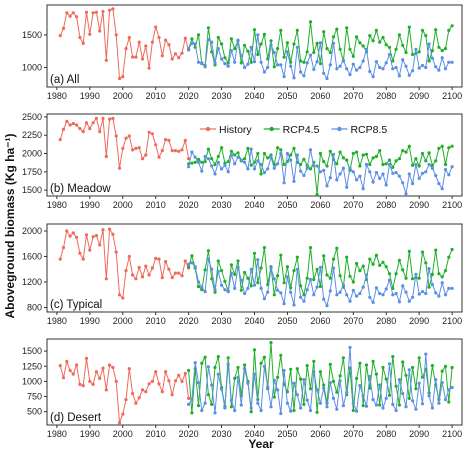 The image size is (474, 453). What do you see at coordinates (419, 96) in the screenshot?
I see `x-tick-label: 2090` at bounding box center [419, 96].